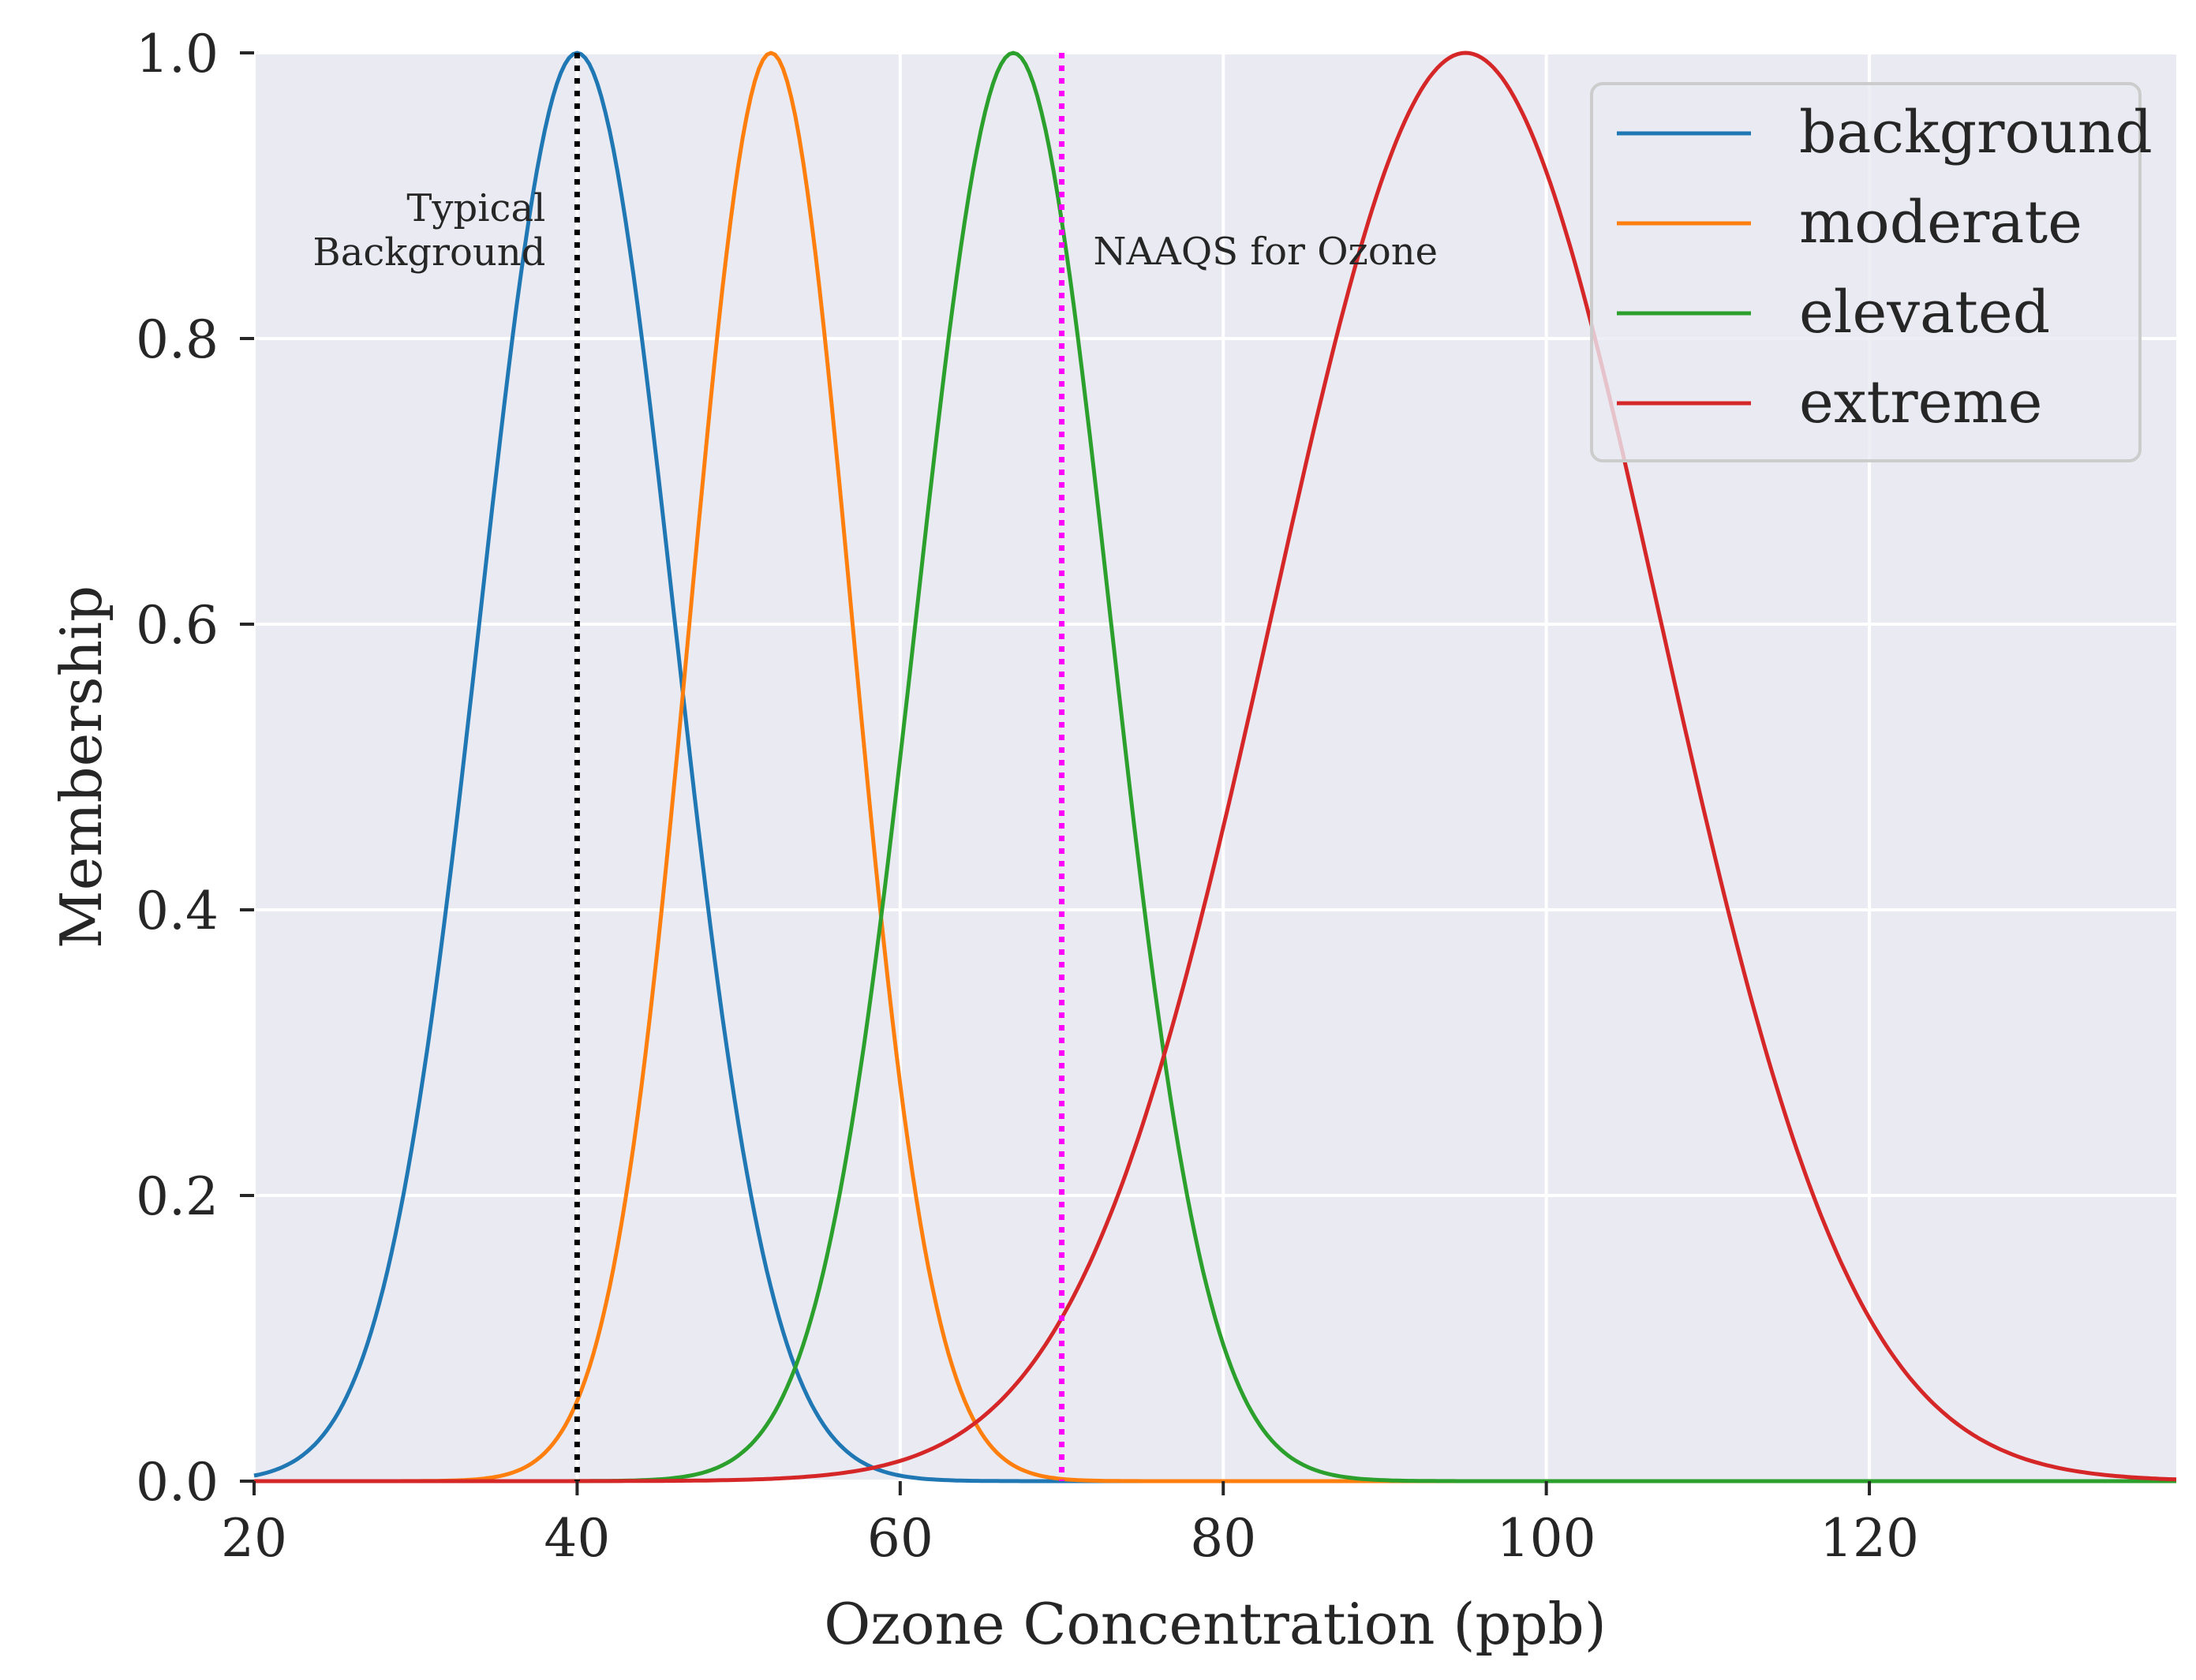  What do you see at coordinates (1070, 1525) in the screenshot?
I see `x-axis-ticks: 20 40 60 80 100 120` at bounding box center [1070, 1525].